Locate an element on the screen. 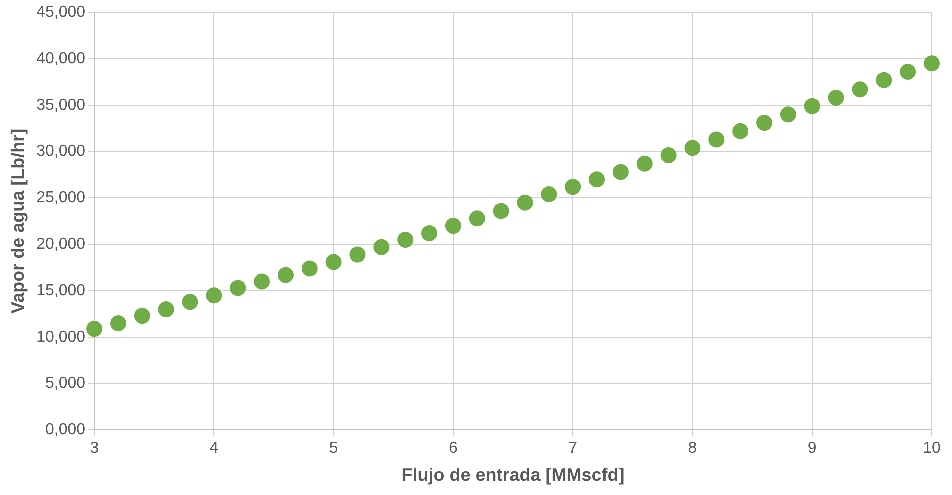 Image resolution: width=952 pixels, height=495 pixels. y-tick-label: 15,000 is located at coordinates (61, 291).